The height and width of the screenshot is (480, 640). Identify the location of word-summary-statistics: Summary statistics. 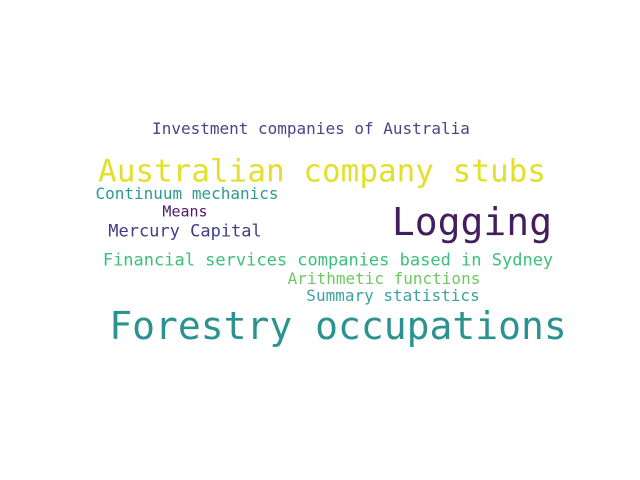
(393, 295).